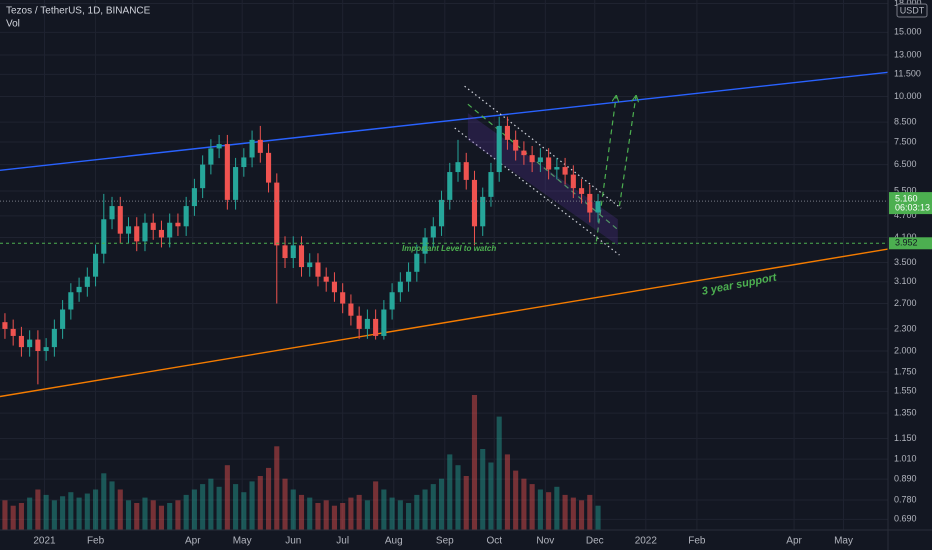  I want to click on y-tick-label: 2.700, so click(905, 303).